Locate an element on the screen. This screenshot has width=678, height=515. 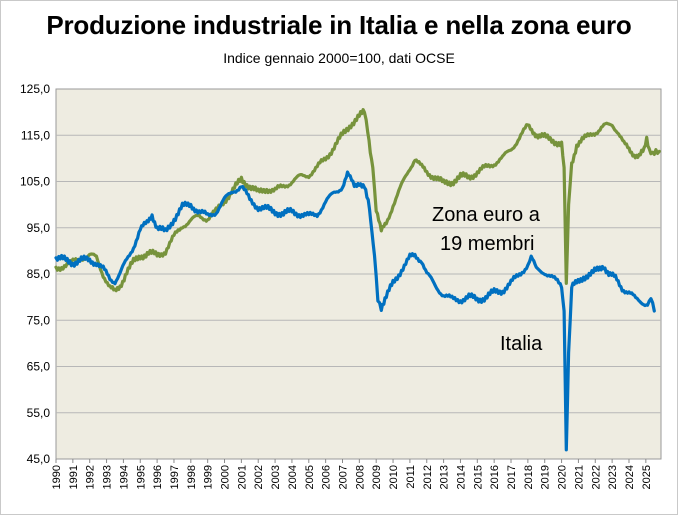
x-tick-label: 2021 is located at coordinates (579, 477).